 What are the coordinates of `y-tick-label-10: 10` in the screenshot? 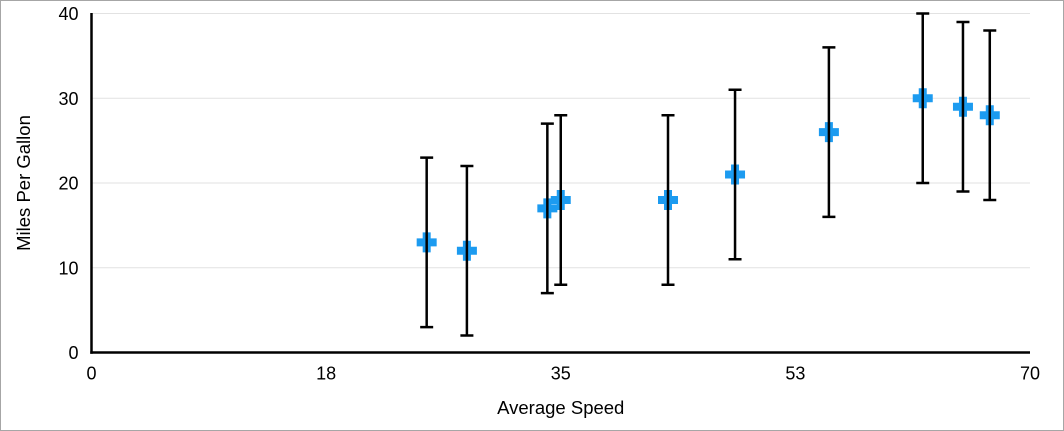 It's located at (68, 268).